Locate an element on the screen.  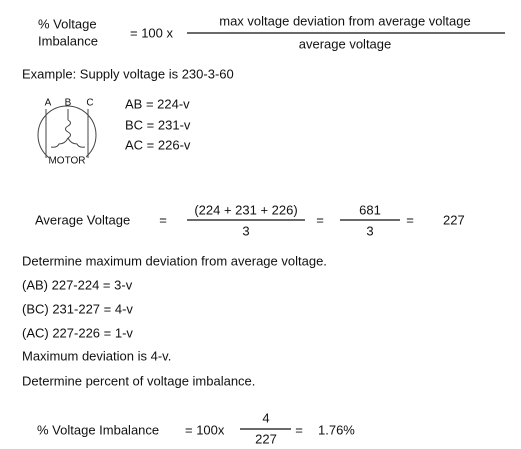
terminal-label: B is located at coordinates (68, 103).